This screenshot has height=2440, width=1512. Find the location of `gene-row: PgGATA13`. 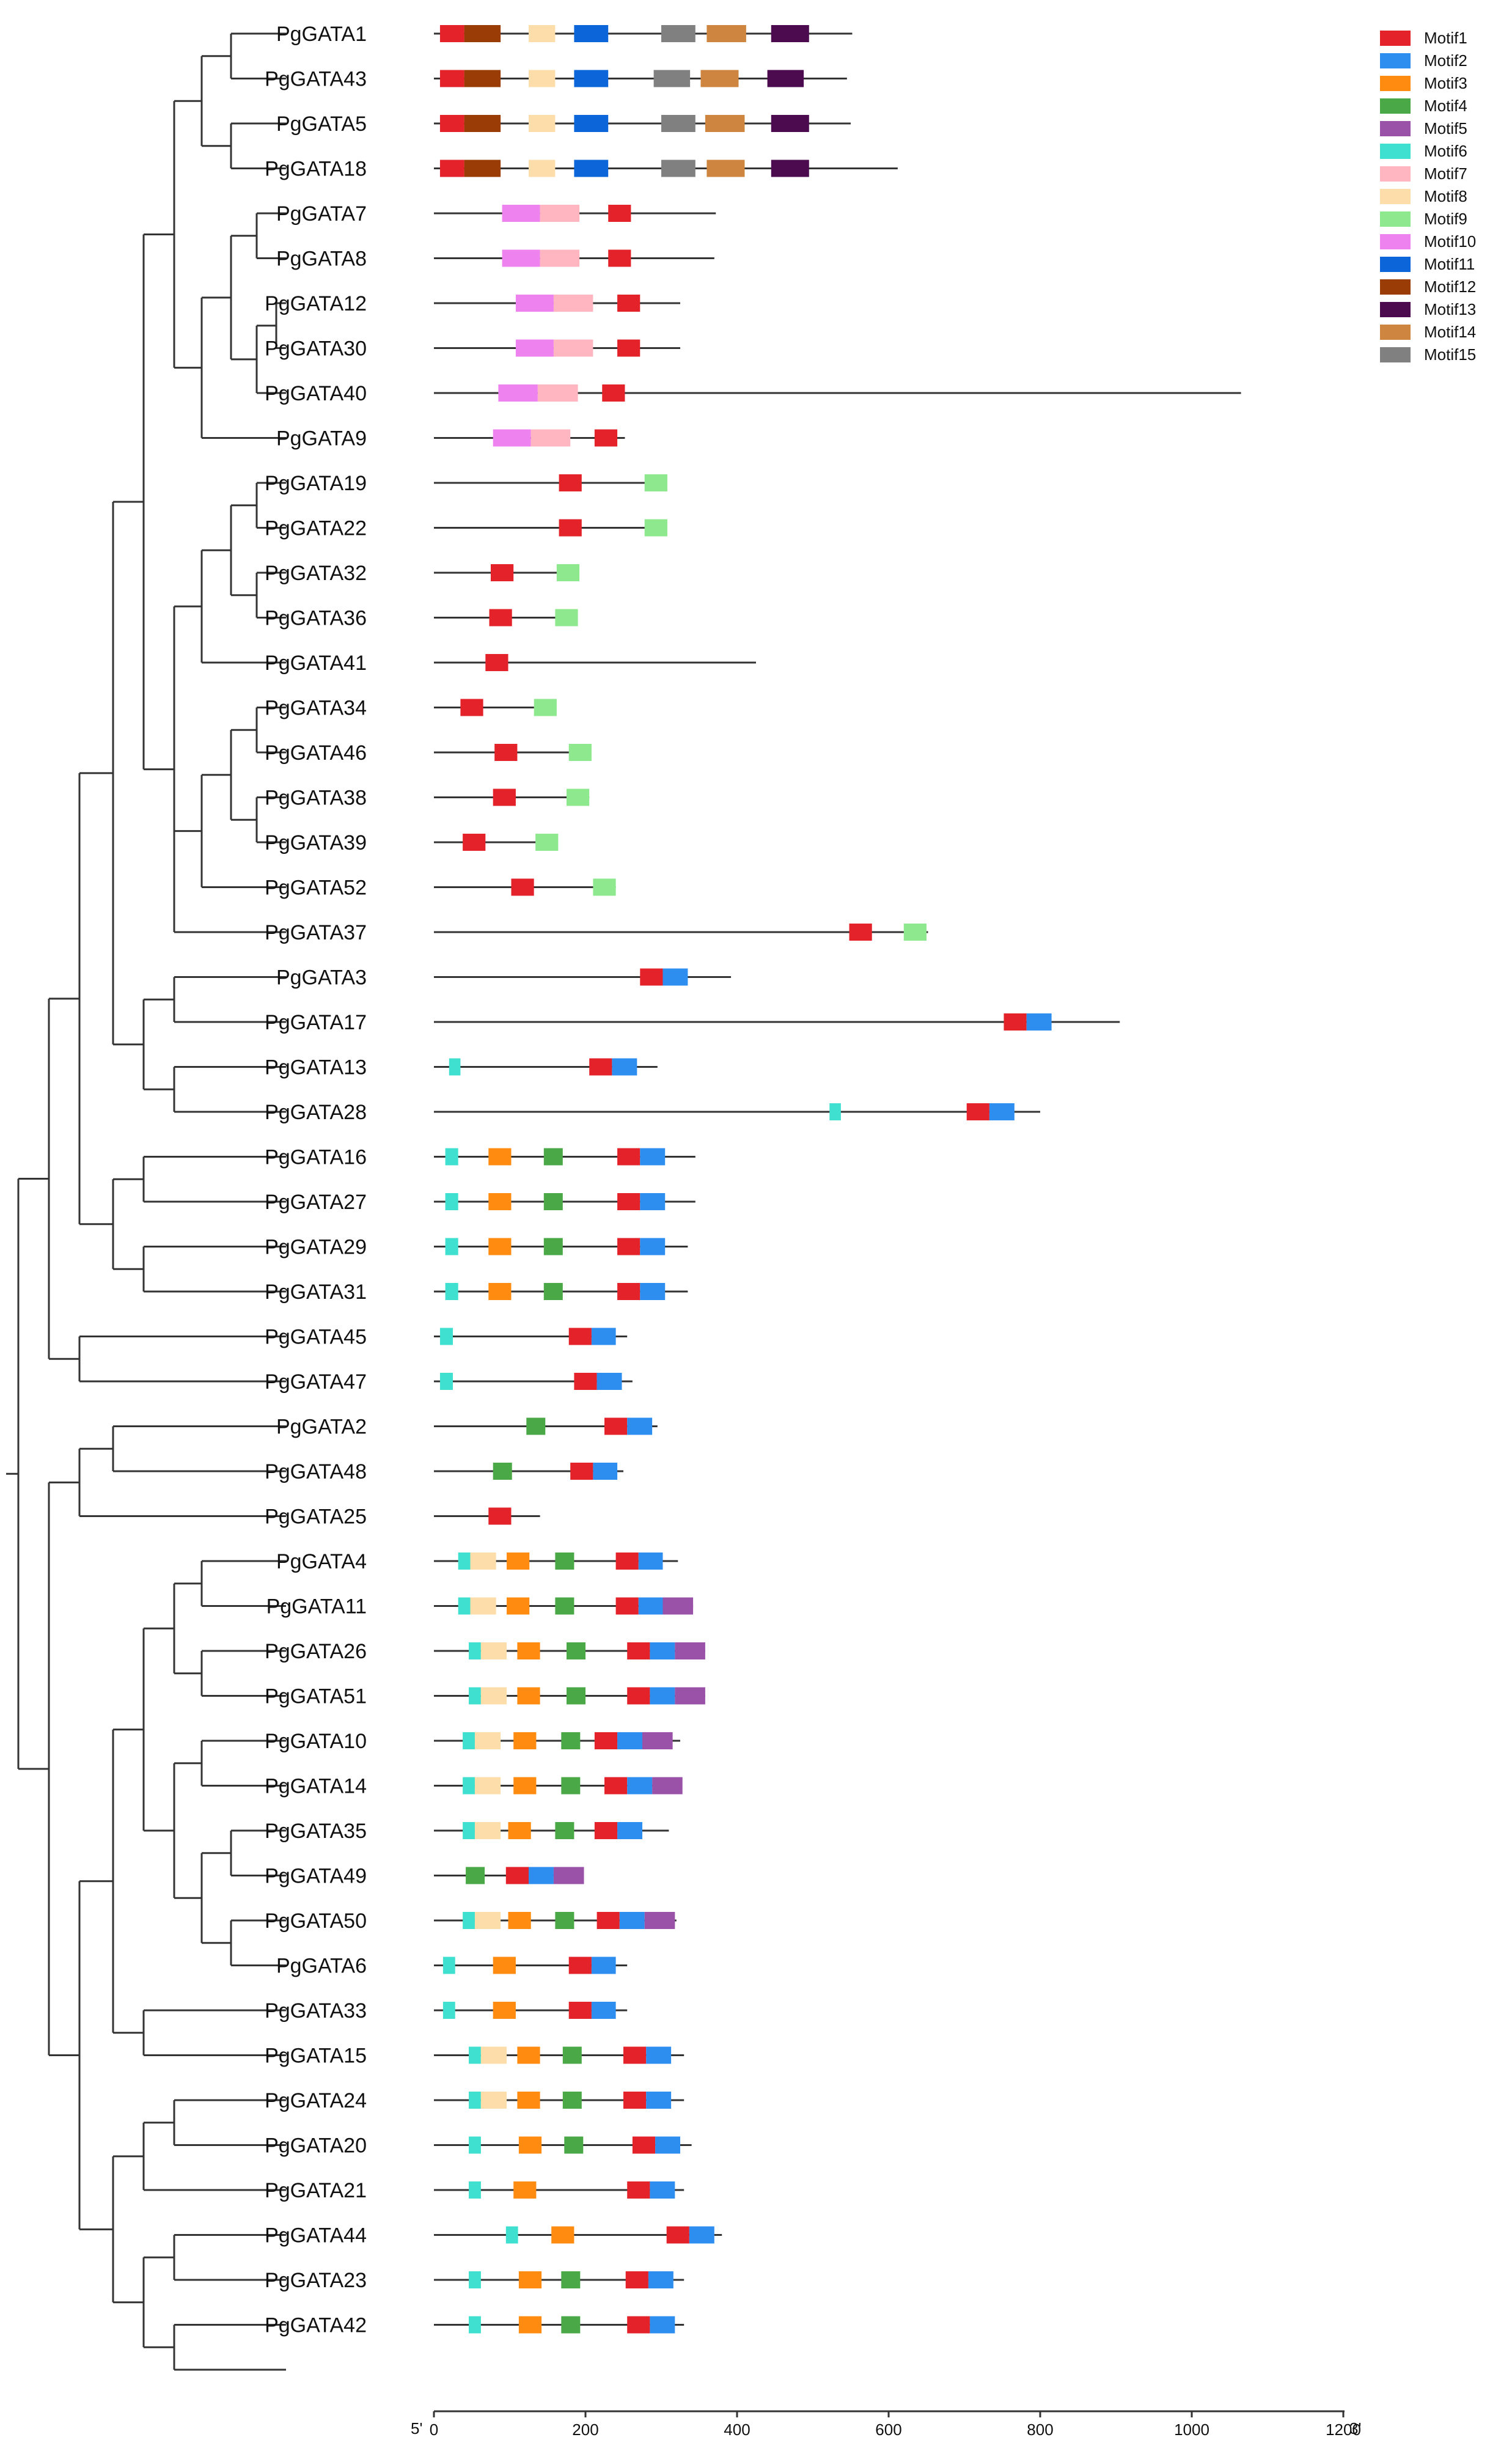

gene-row: PgGATA13 is located at coordinates (461, 1067).